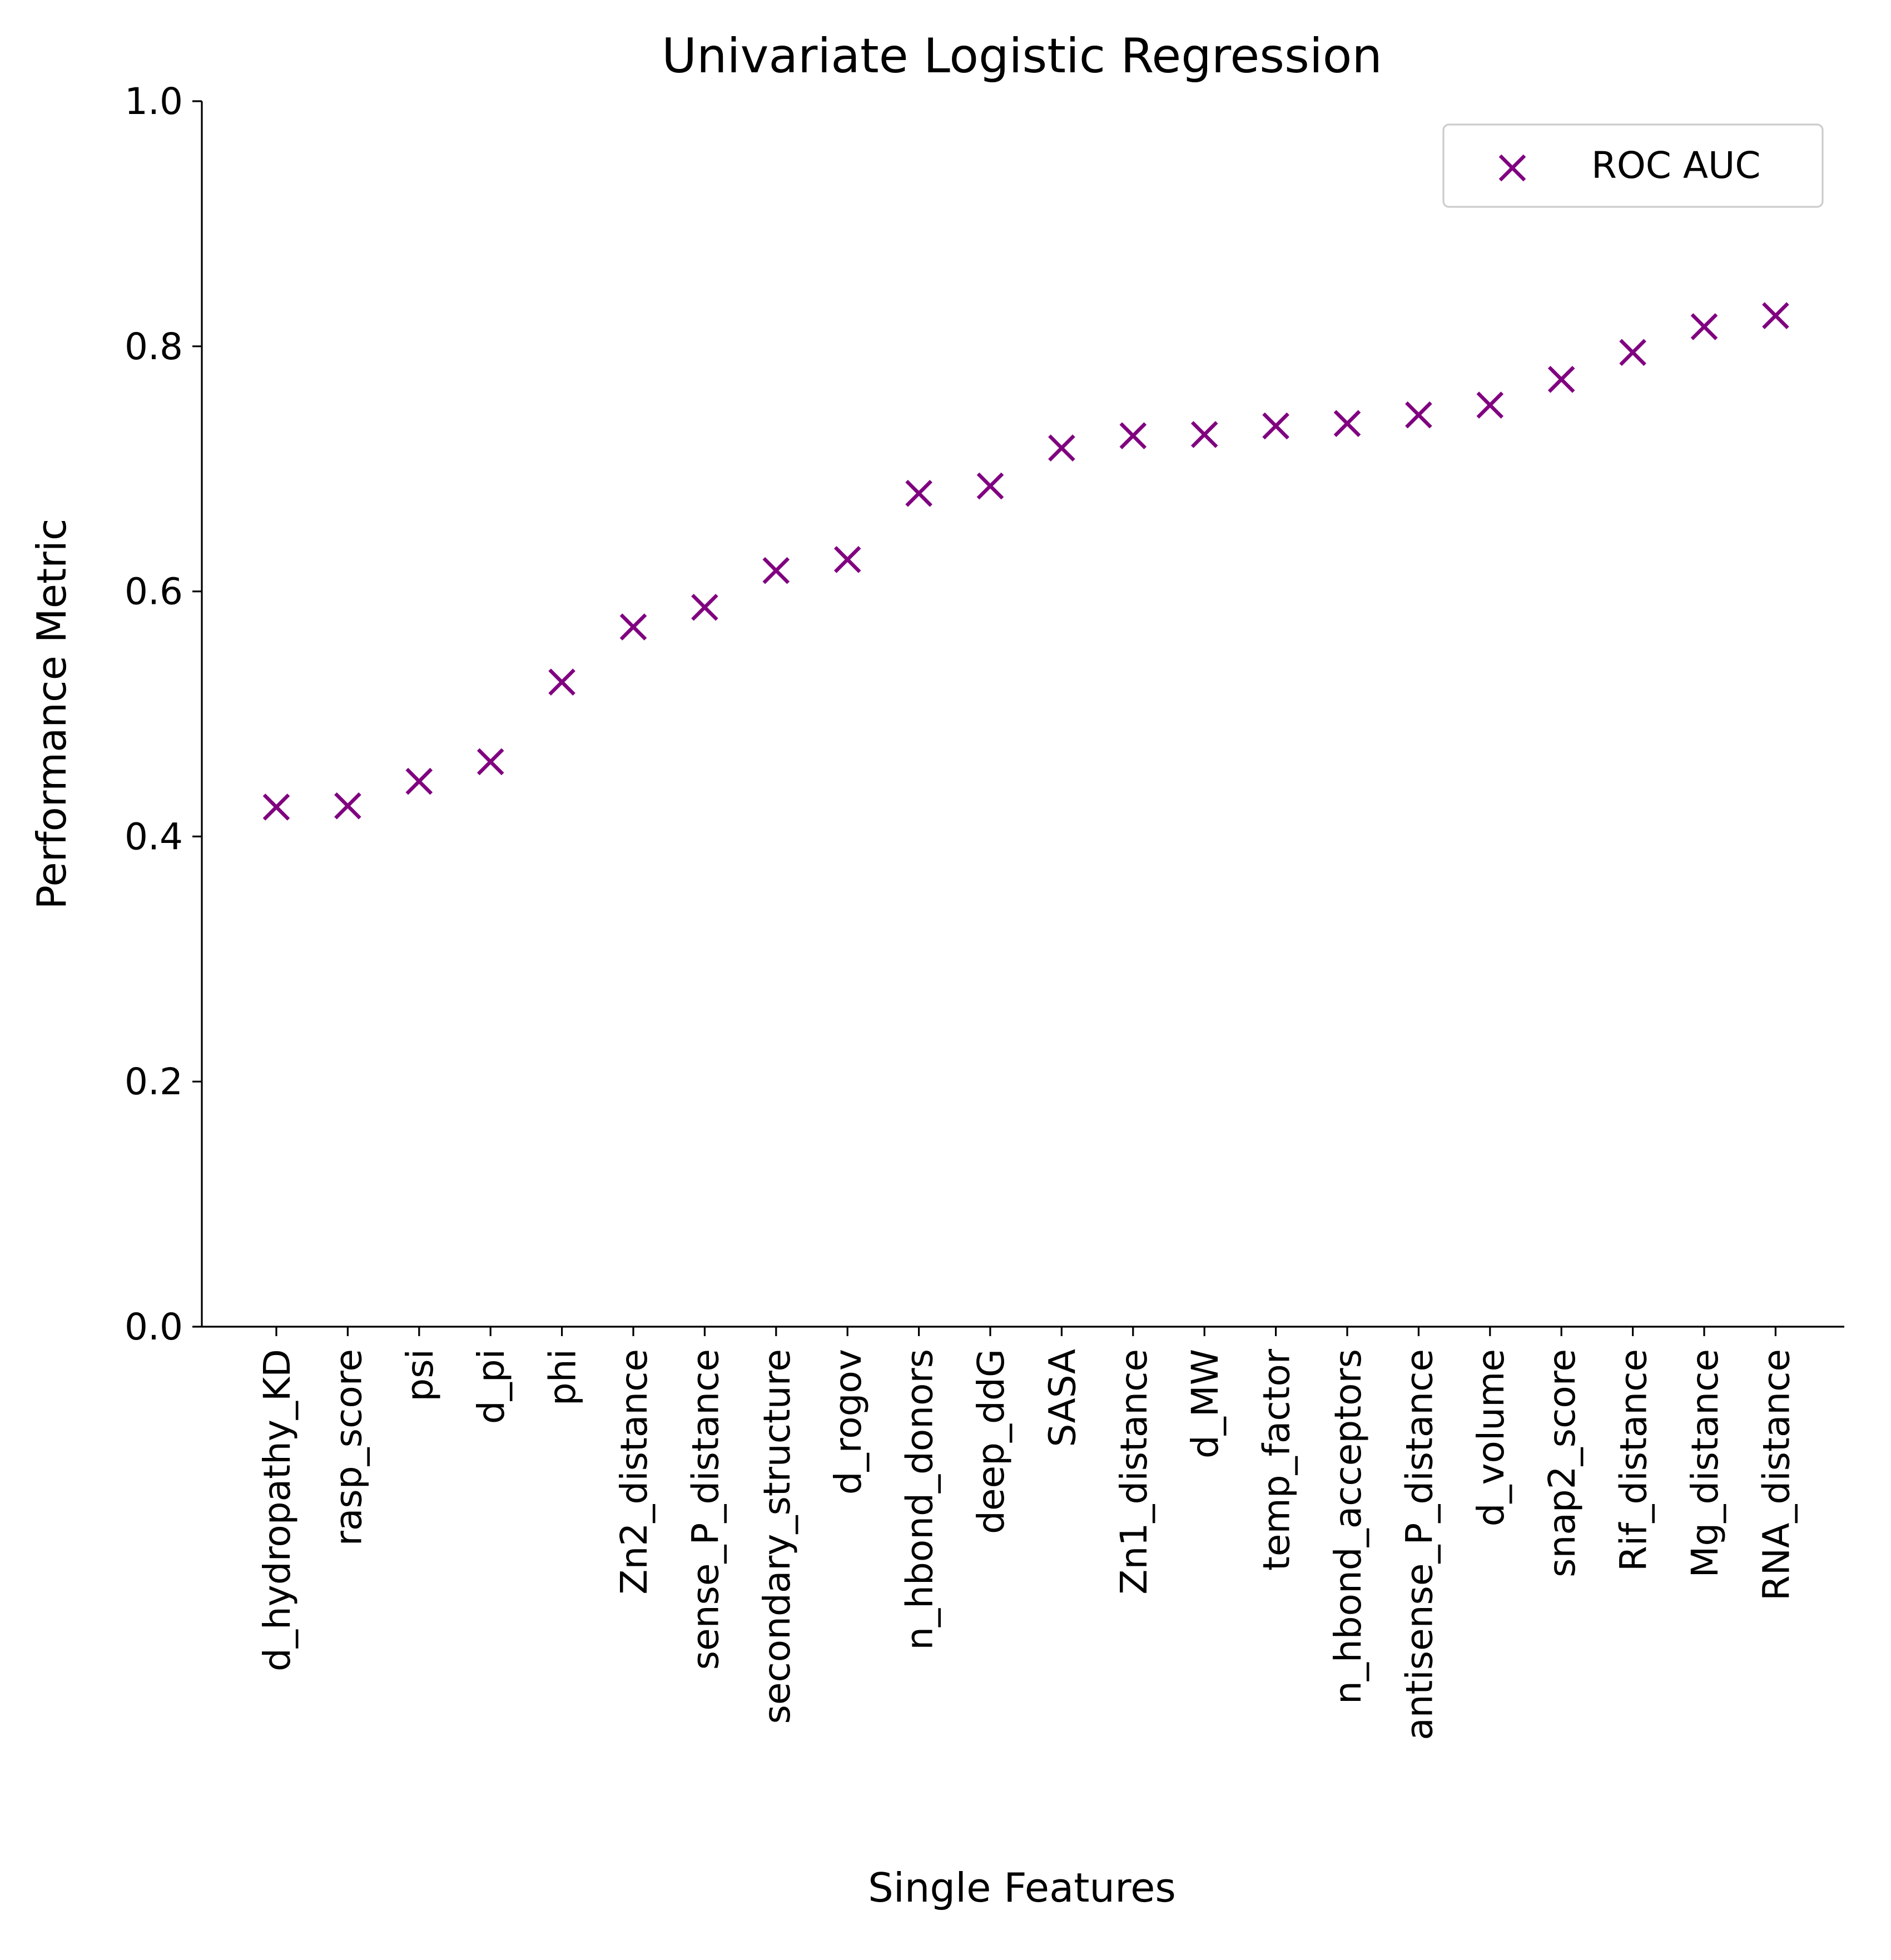 The image size is (1891, 1960). What do you see at coordinates (154, 101) in the screenshot?
I see `y-tick-label: 1.0` at bounding box center [154, 101].